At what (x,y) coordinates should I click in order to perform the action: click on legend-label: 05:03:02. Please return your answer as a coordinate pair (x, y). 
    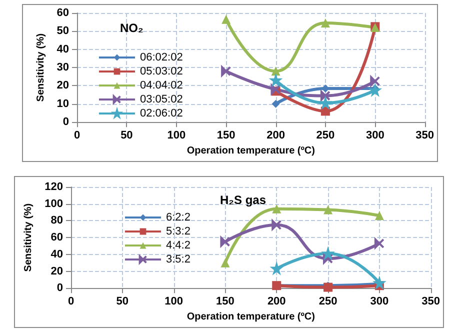
    Looking at the image, I should click on (161, 72).